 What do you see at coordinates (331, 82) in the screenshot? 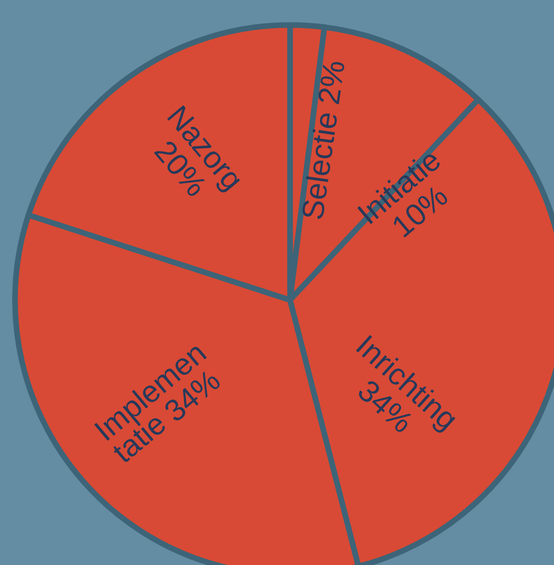
I see `data-label: 2%` at bounding box center [331, 82].